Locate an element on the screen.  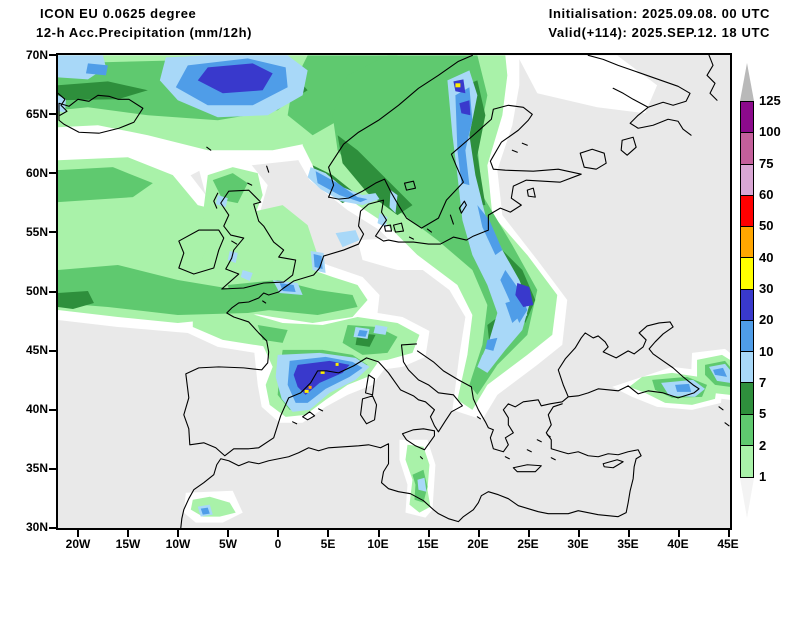
lat-label-45n: 45N is located at coordinates (36, 350).